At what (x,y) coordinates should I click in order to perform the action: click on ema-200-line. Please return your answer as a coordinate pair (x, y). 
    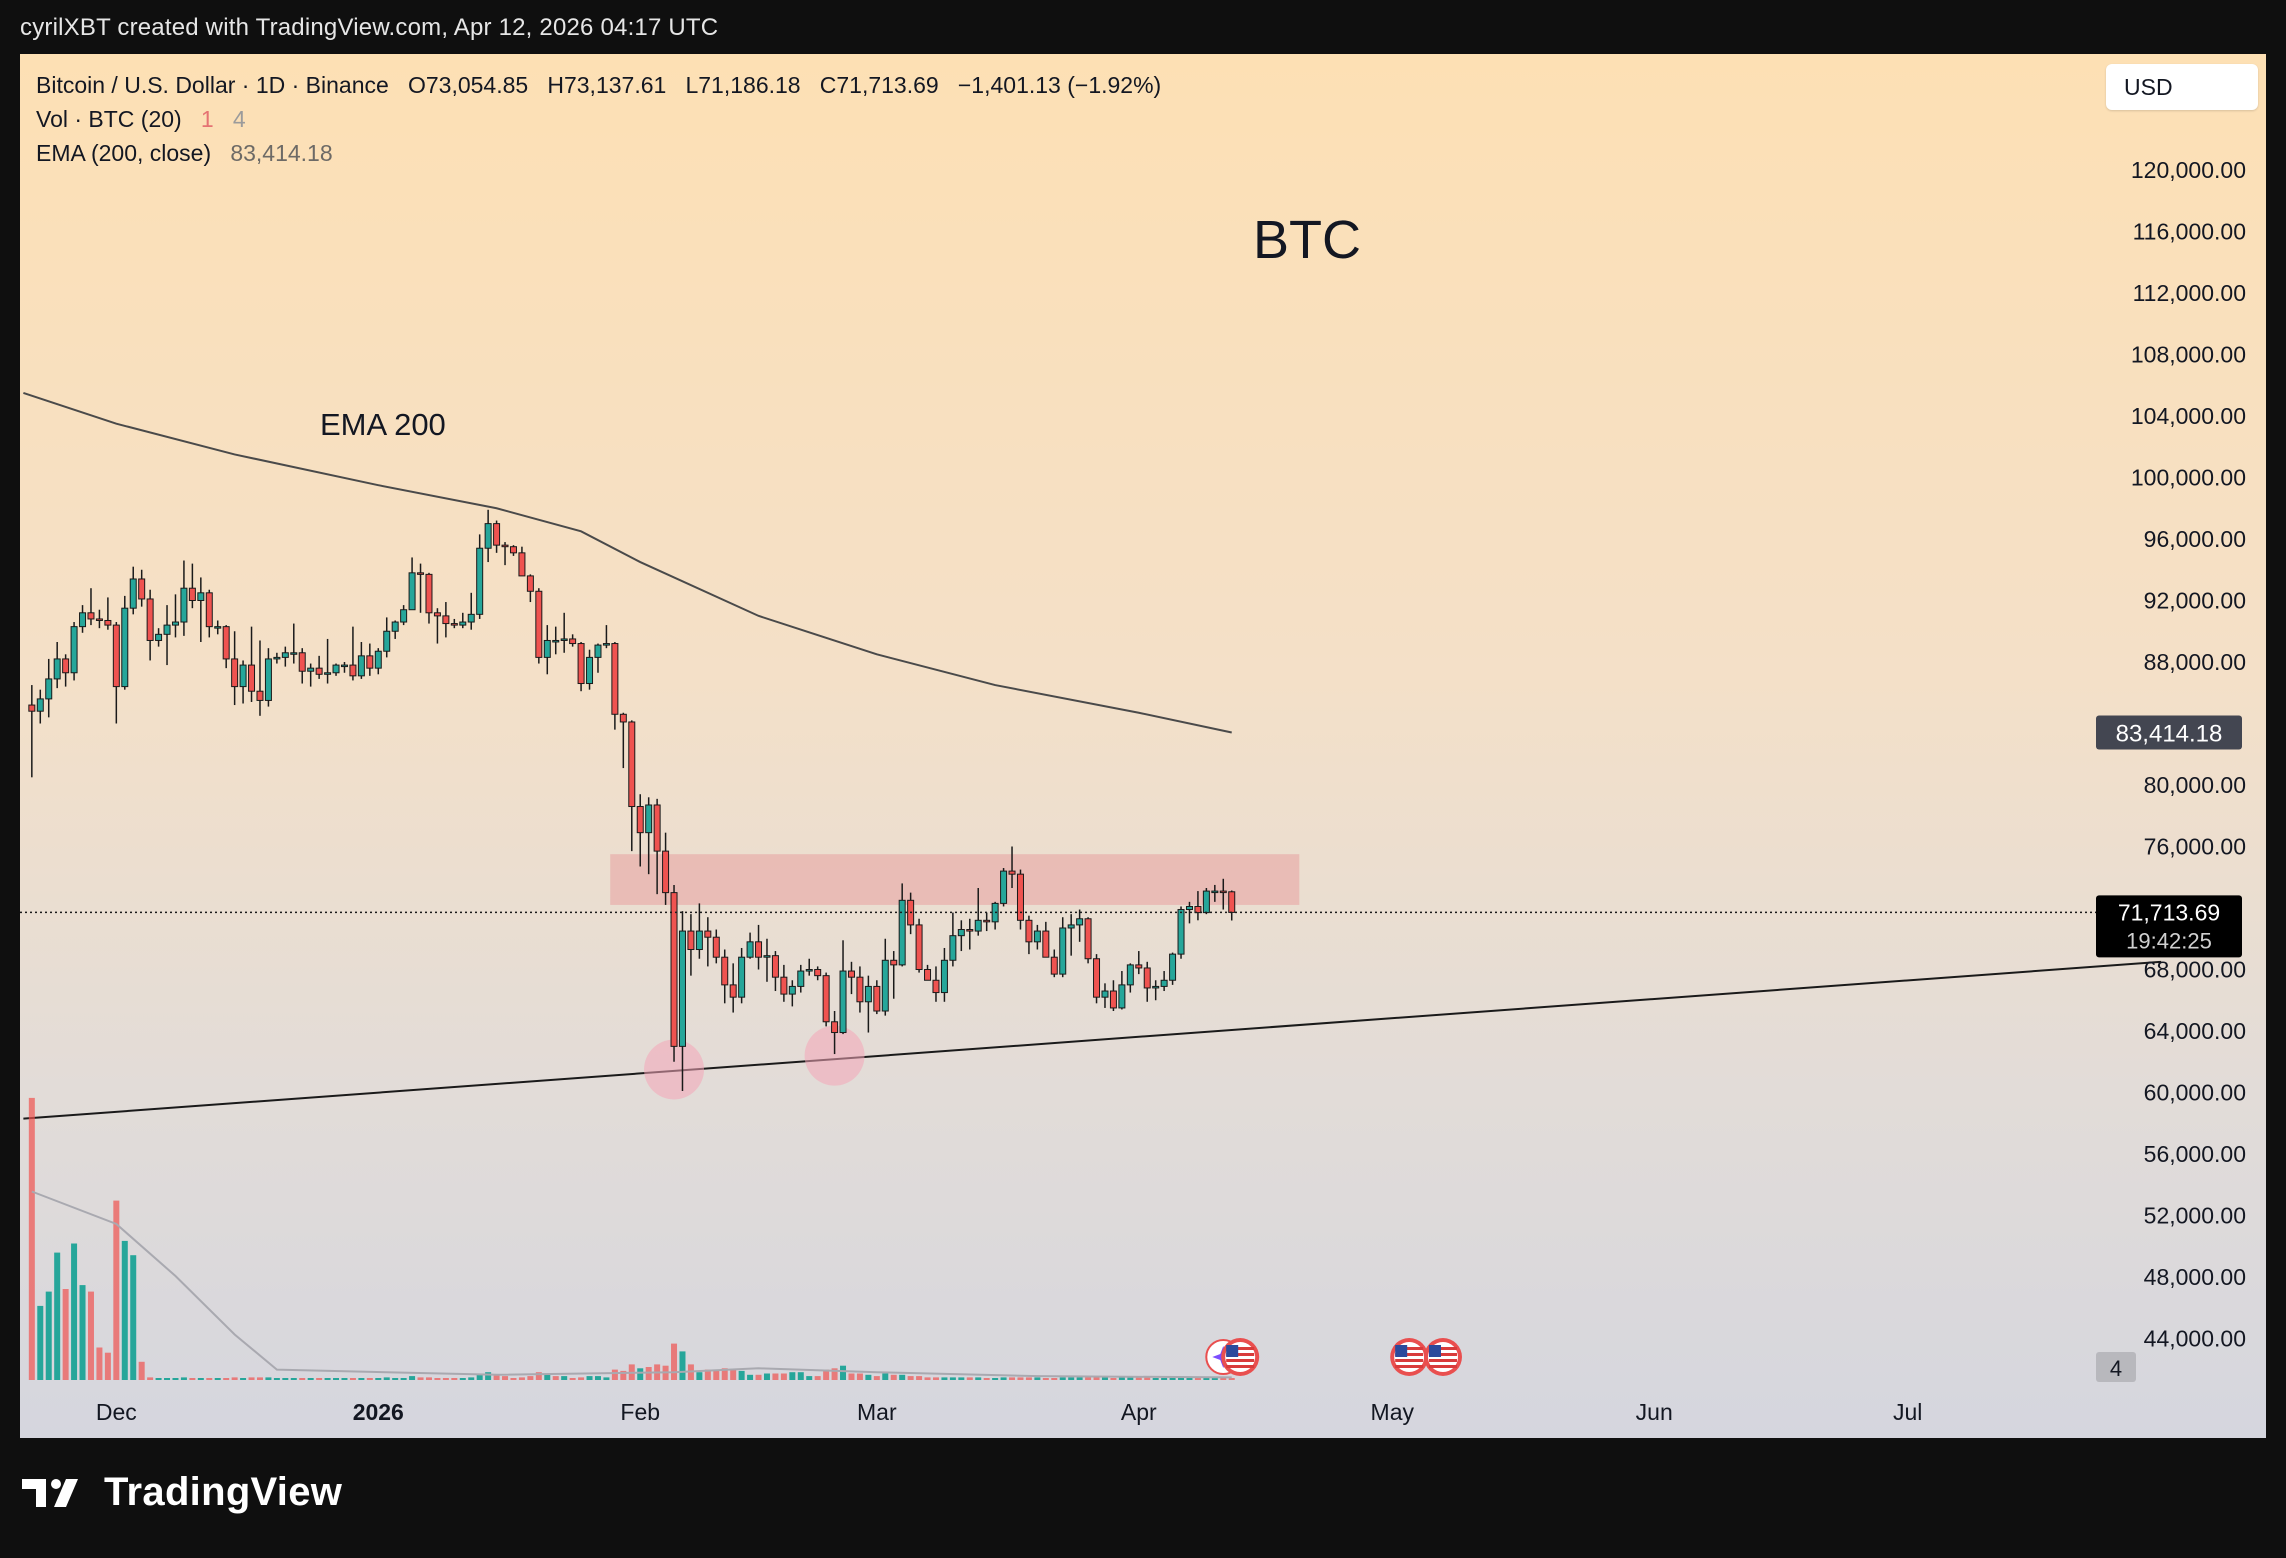
    Looking at the image, I should click on (627, 562).